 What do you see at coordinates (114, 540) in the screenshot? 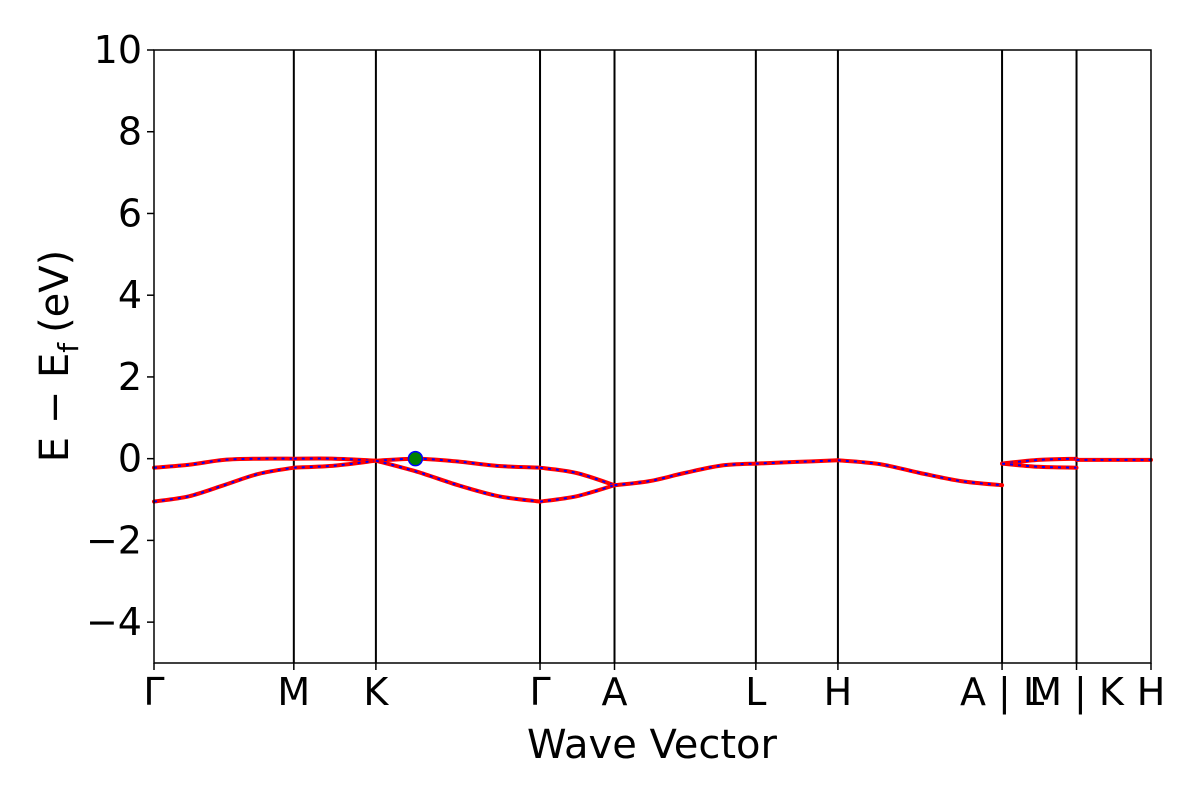
I see `y-tick-label: −2` at bounding box center [114, 540].